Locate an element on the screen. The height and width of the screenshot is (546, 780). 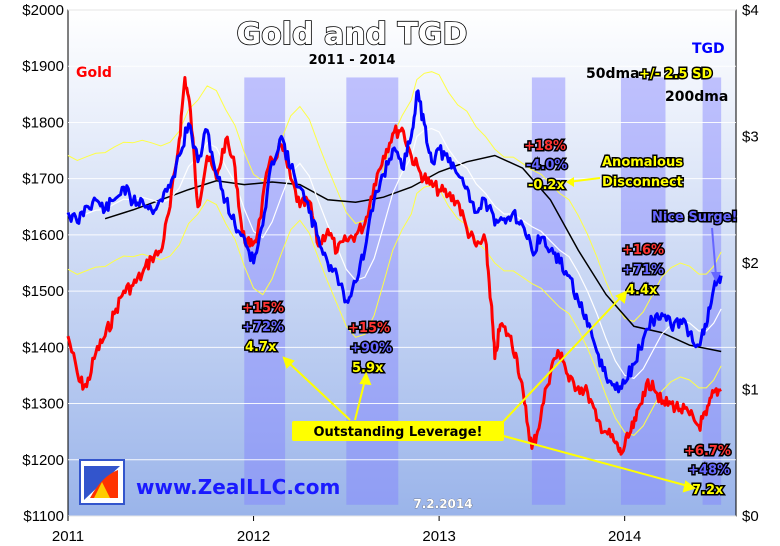
ann4-gold: +16% is located at coordinates (643, 250).